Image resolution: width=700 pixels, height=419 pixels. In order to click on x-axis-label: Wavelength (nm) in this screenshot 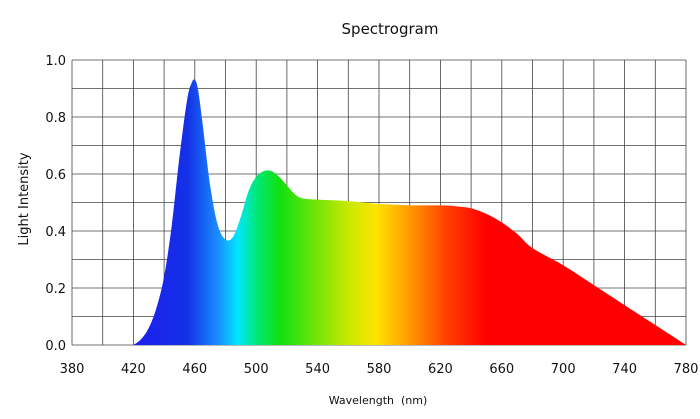, I will do `click(378, 400)`.